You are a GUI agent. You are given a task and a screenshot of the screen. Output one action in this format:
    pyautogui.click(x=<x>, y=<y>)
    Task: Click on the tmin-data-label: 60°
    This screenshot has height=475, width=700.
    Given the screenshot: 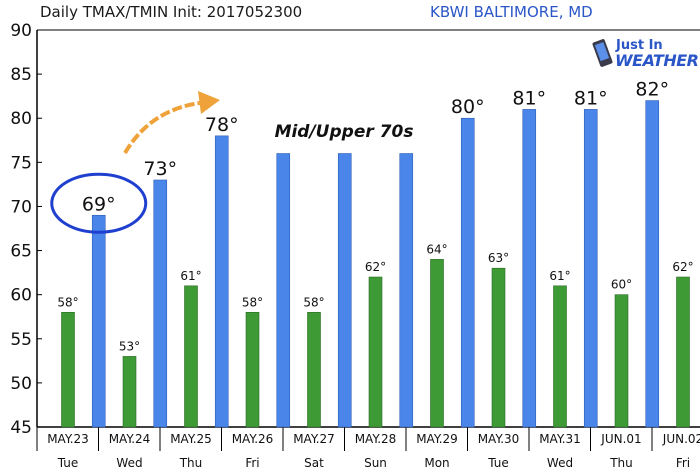 What is the action you would take?
    pyautogui.click(x=621, y=285)
    